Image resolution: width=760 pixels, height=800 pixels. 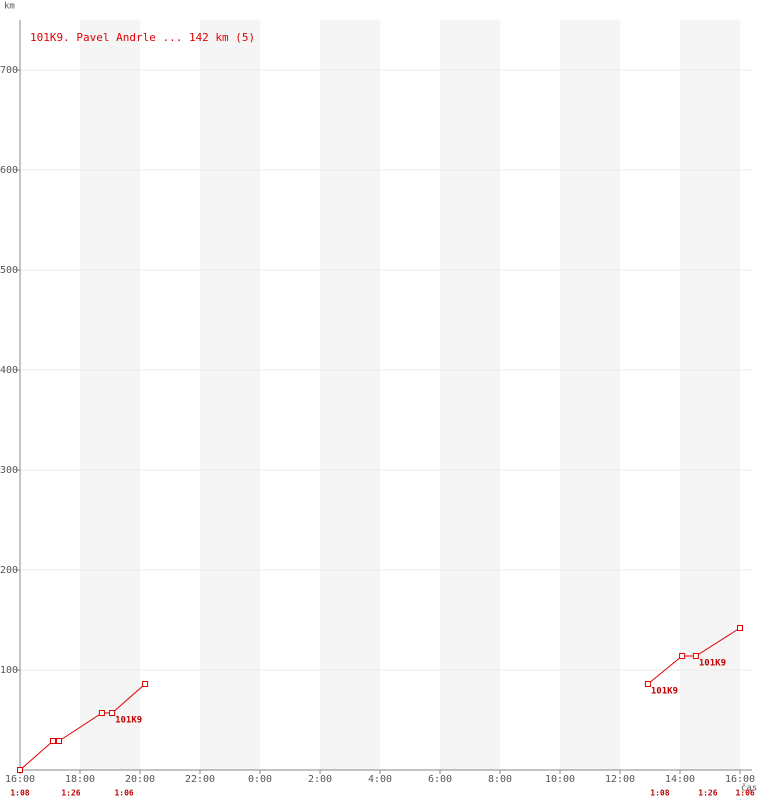 What do you see at coordinates (620, 779) in the screenshot?
I see `x-tick-label: 12:00` at bounding box center [620, 779].